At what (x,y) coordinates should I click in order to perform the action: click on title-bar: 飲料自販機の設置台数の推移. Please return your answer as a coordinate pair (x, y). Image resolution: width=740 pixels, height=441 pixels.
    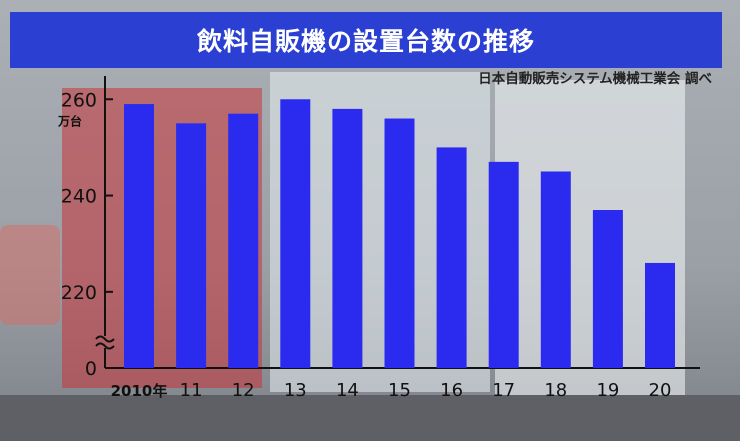
    Looking at the image, I should click on (366, 40).